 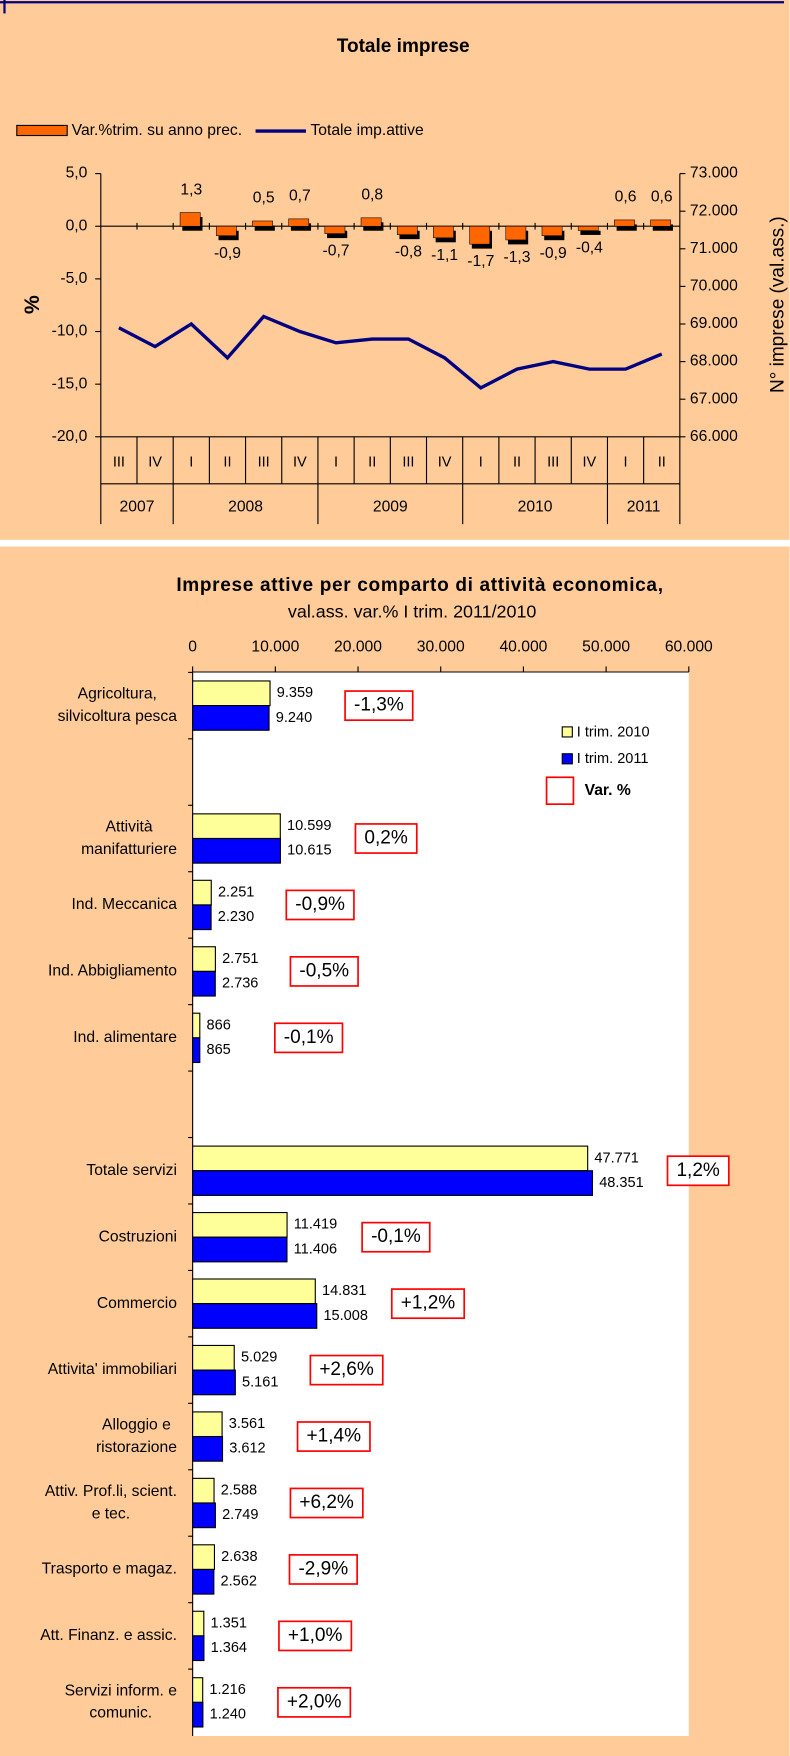 What do you see at coordinates (70, 383) in the screenshot?
I see `y-tick-label: -15,0` at bounding box center [70, 383].